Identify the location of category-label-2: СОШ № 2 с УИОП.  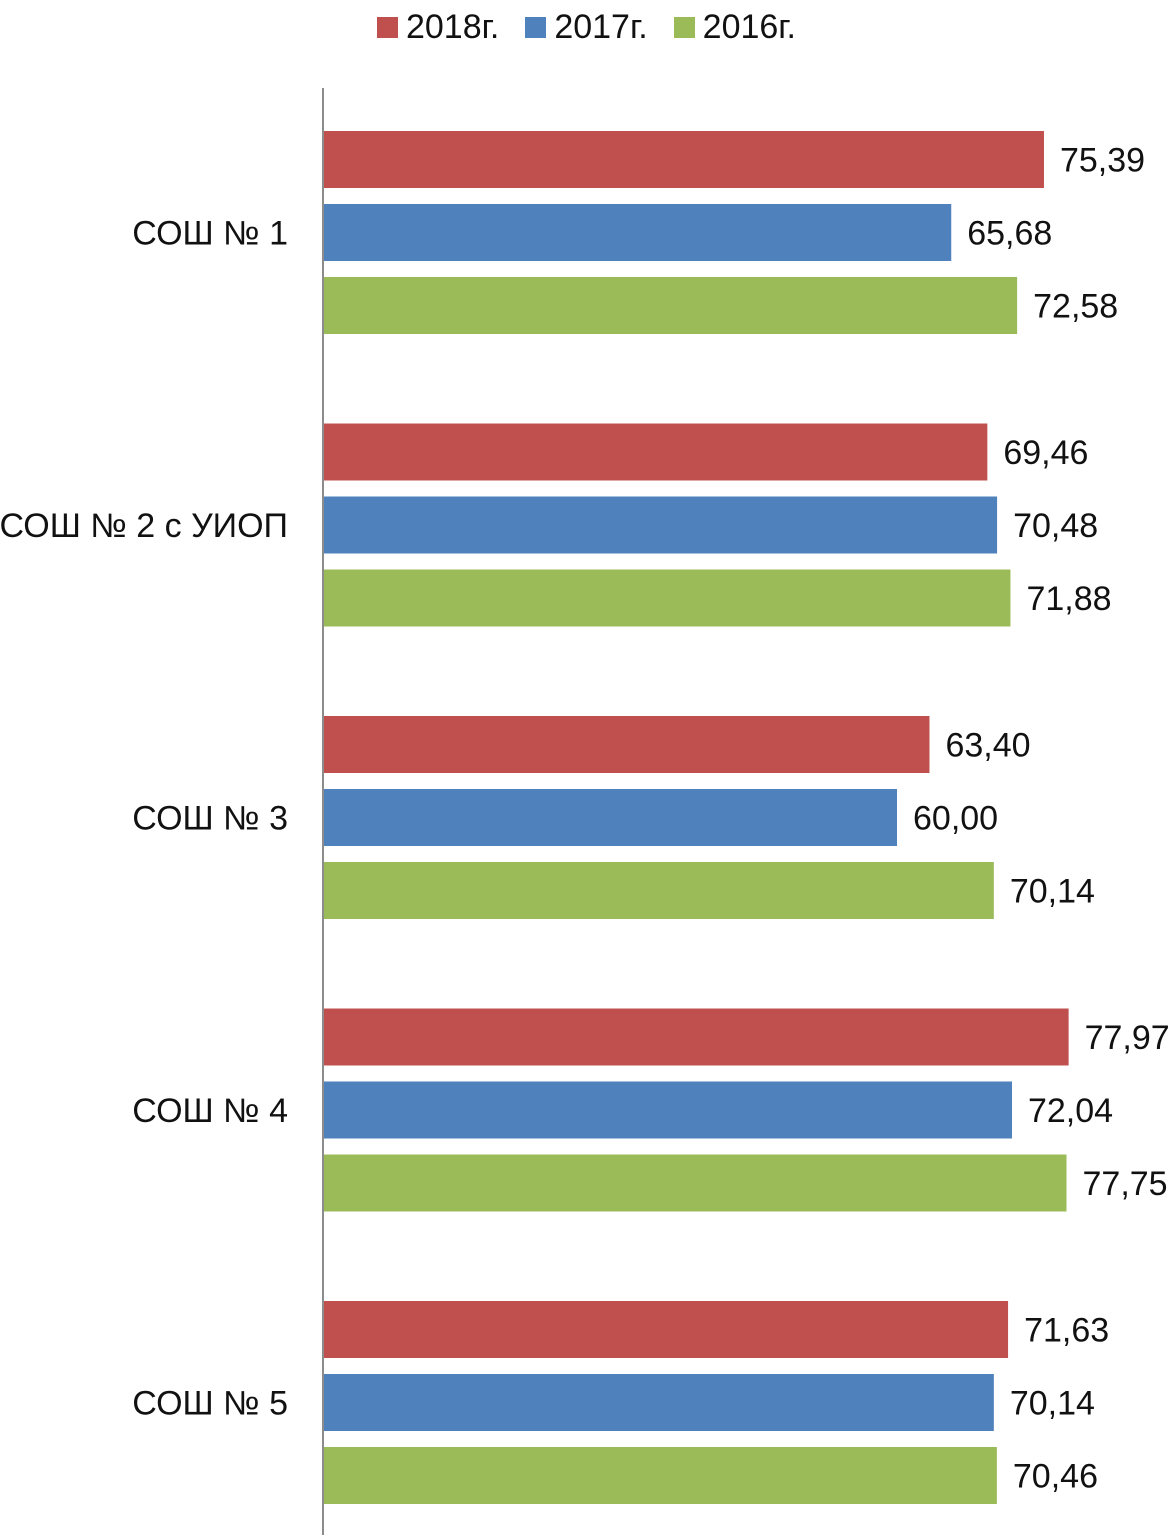
(144, 526).